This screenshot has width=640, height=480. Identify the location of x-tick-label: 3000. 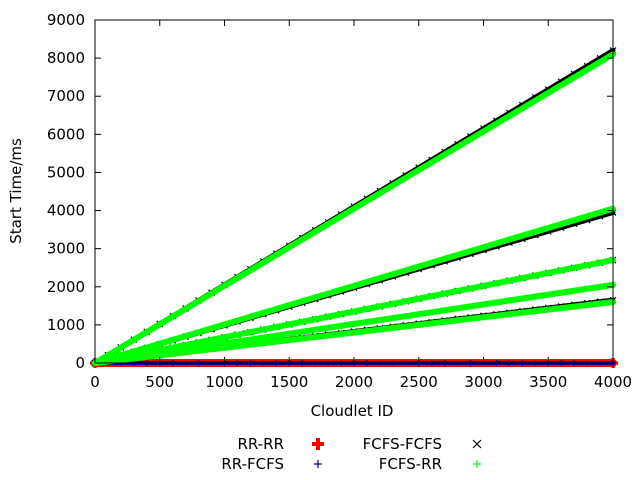
(483, 382).